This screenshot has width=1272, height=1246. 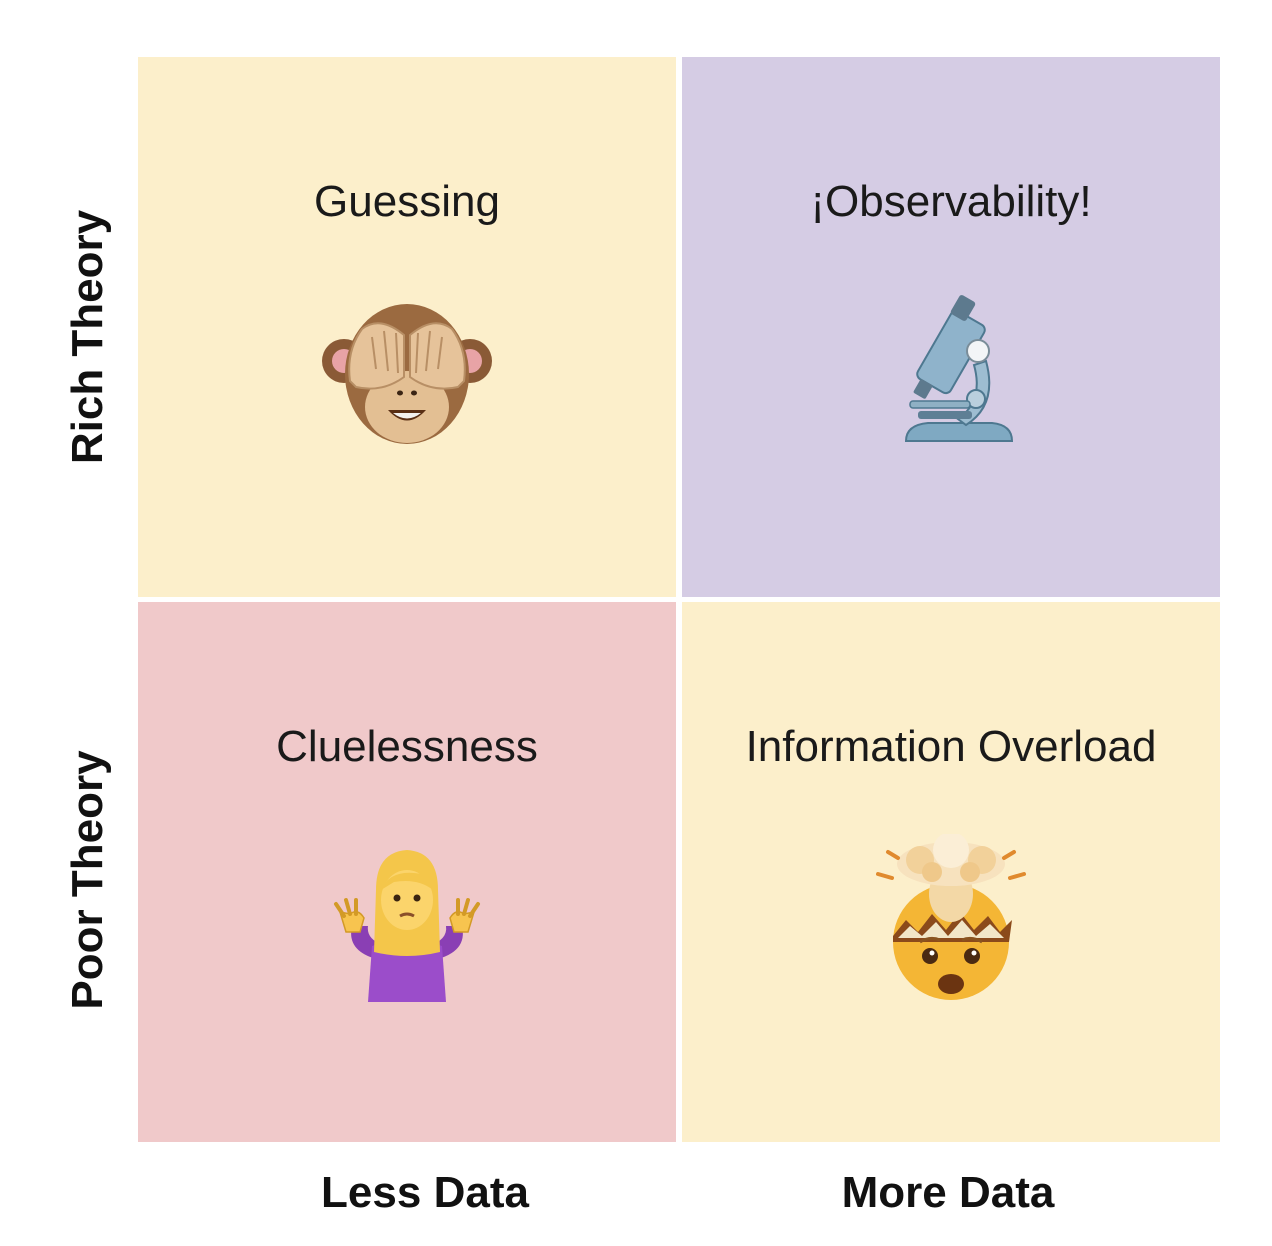 I want to click on x-axis-label-more-data: More Data, so click(x=948, y=1192).